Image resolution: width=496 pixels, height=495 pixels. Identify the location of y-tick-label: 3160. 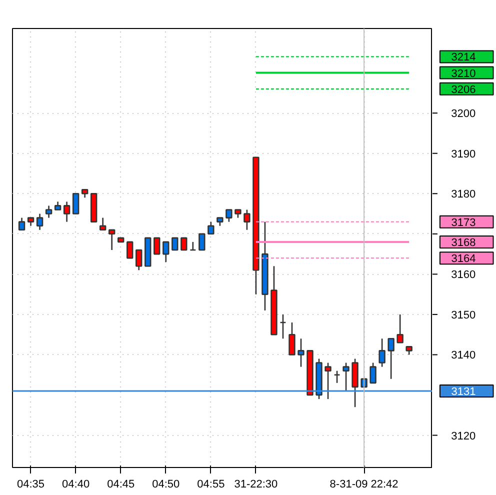
(463, 275).